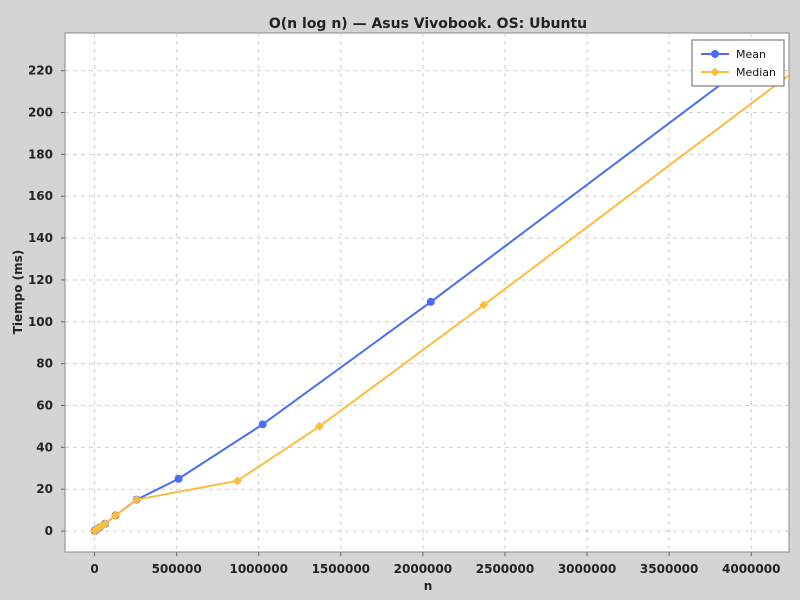  What do you see at coordinates (428, 24) in the screenshot?
I see `chart-title: O(n log n) — Asus Vivobook. OS: Ubuntu` at bounding box center [428, 24].